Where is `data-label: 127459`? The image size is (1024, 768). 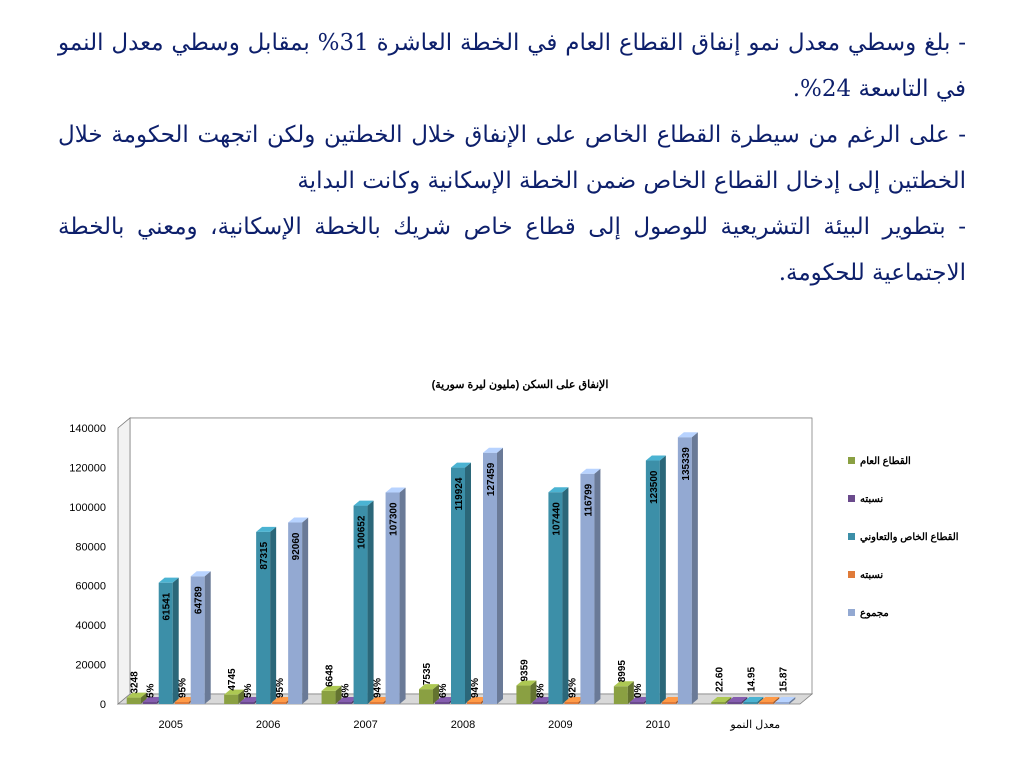 data-label: 127459 is located at coordinates (491, 479).